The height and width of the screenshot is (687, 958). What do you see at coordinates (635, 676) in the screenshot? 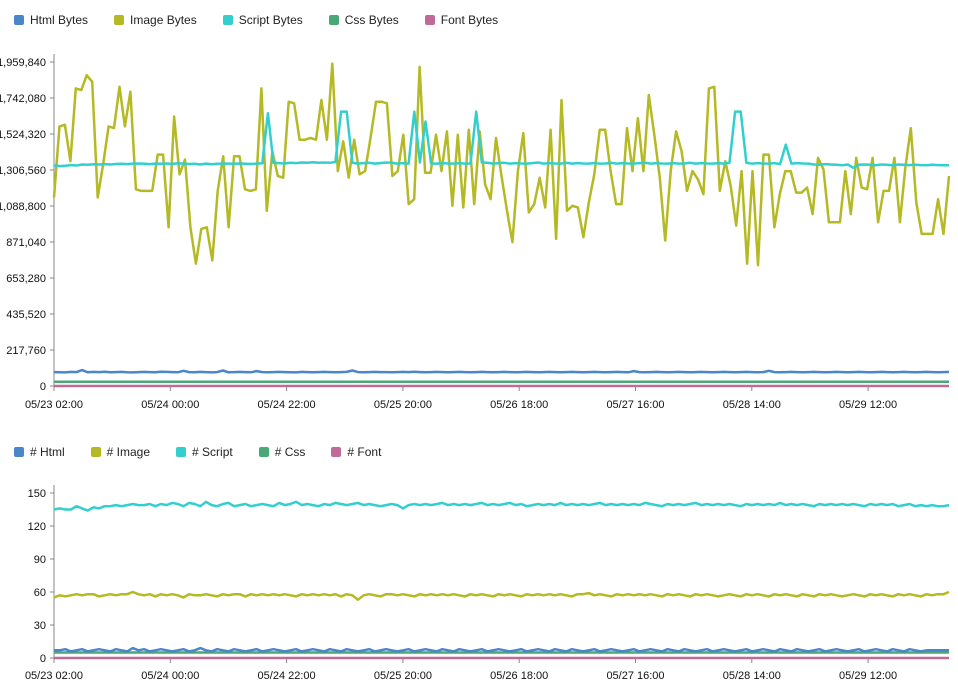
I see `counts-x-tick-label: 05/27 16:00` at bounding box center [635, 676].